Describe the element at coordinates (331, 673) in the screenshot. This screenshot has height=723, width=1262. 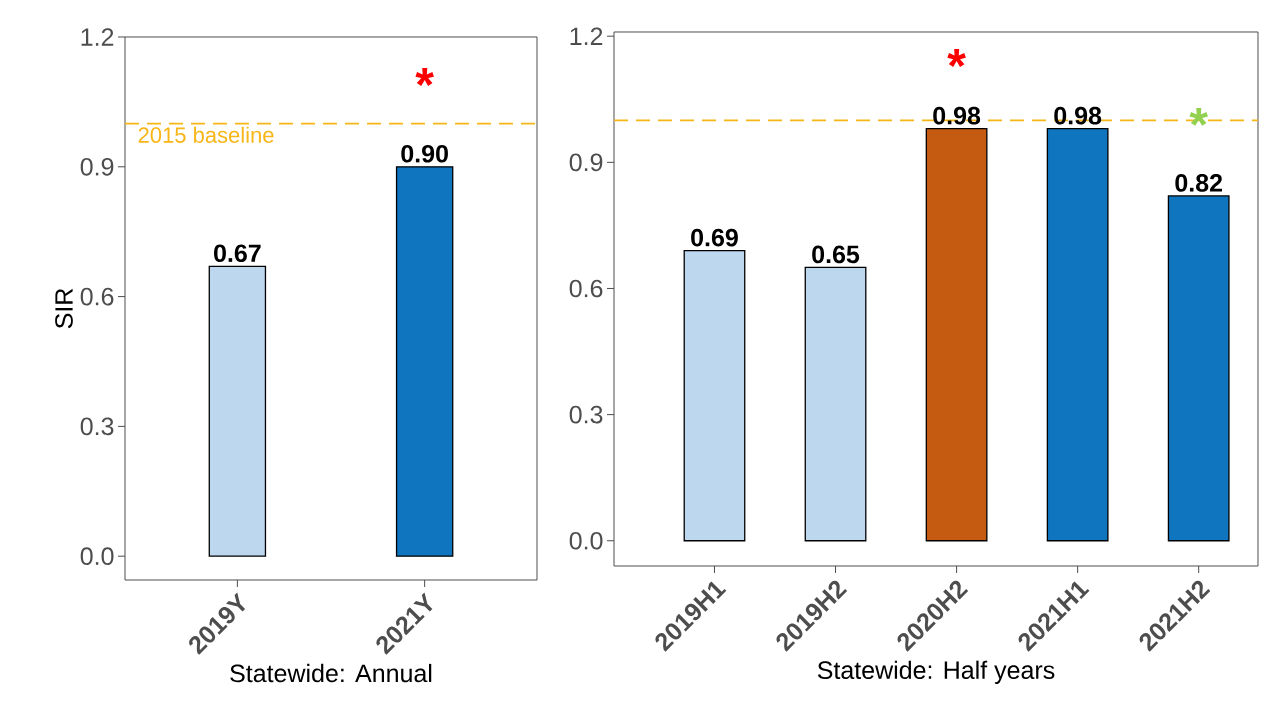
I see `x-axis-title: Statewide: Annual` at that location.